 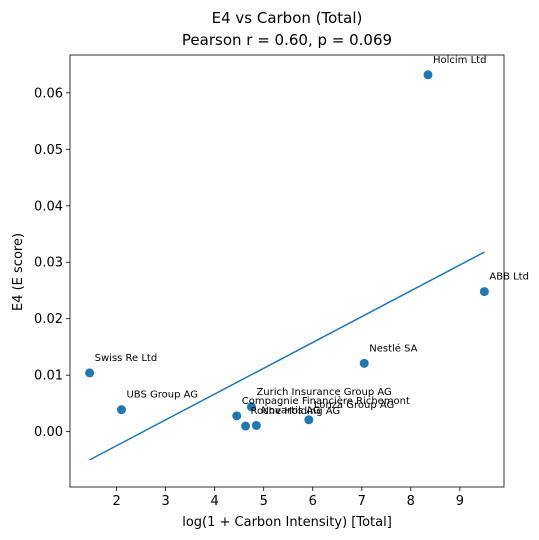 I want to click on point-annotation: Lonza Group AG, so click(x=354, y=405).